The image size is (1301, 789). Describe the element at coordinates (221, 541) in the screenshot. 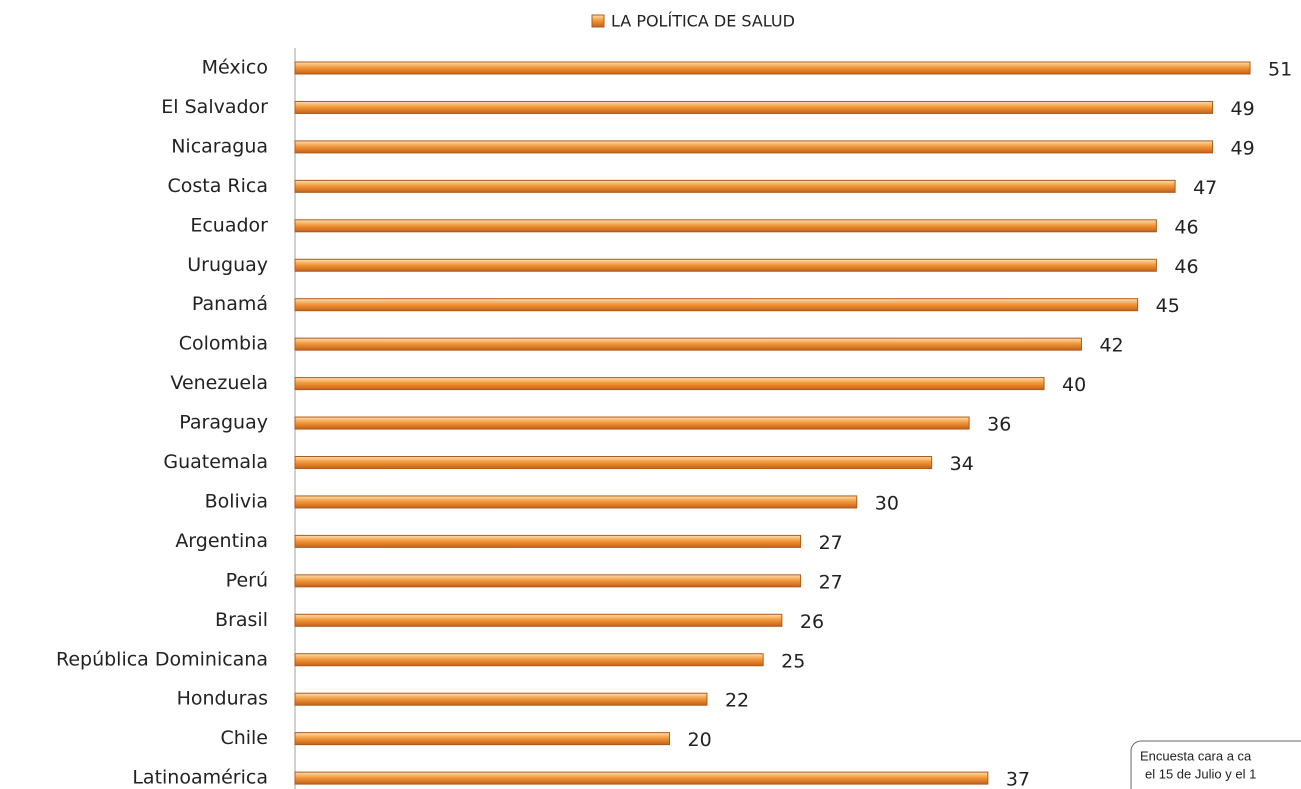

I see `category-label: Argentina` at that location.